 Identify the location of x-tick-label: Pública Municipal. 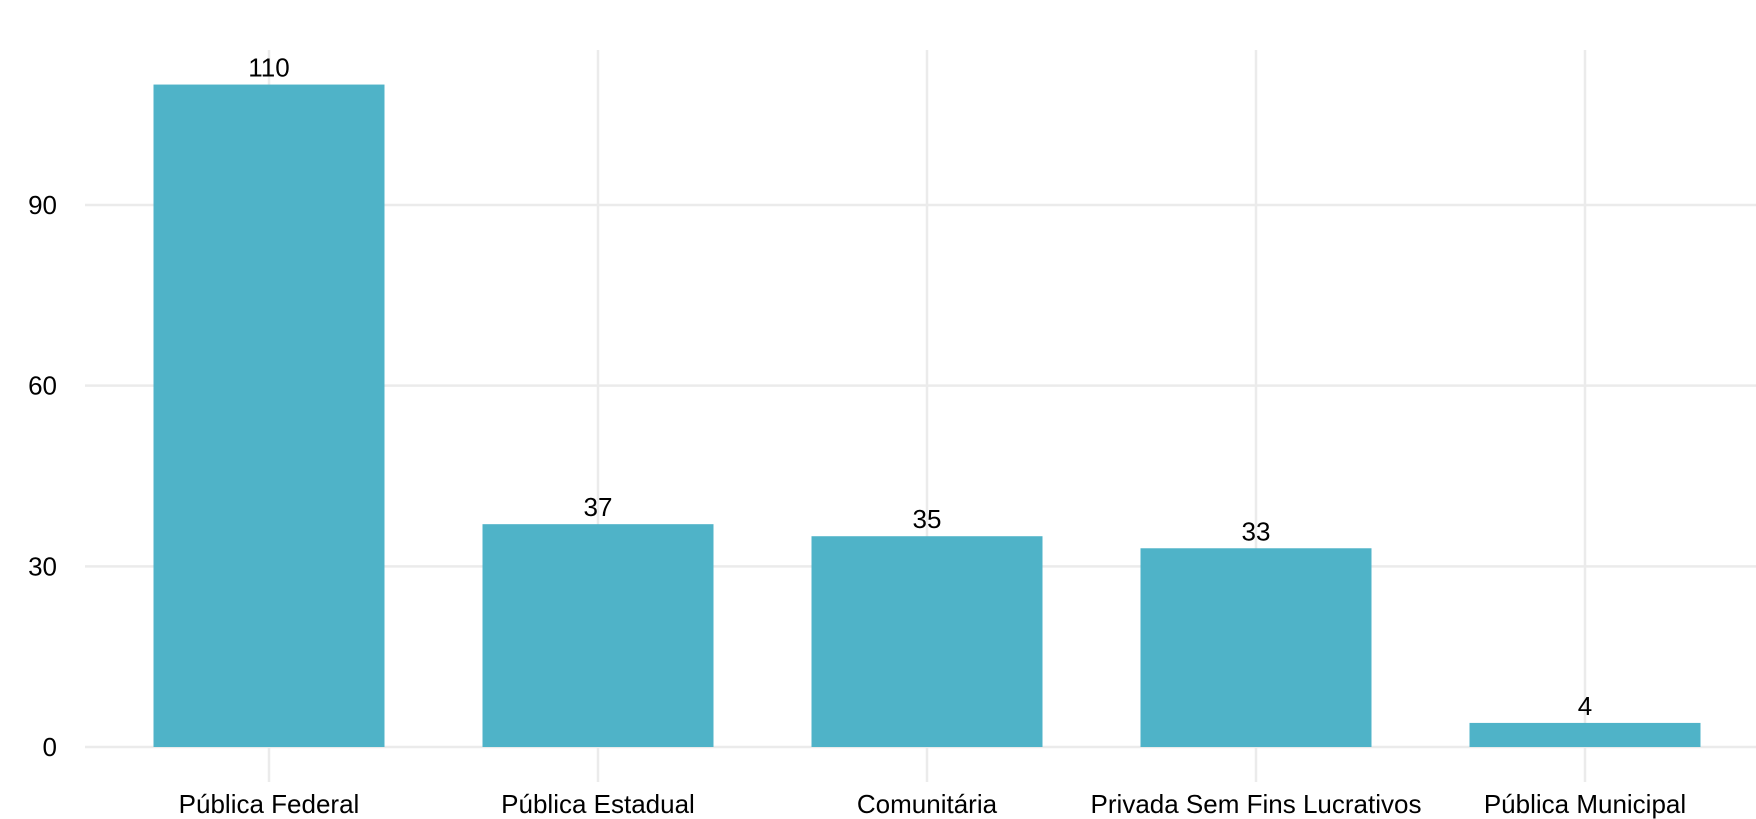
(1585, 804).